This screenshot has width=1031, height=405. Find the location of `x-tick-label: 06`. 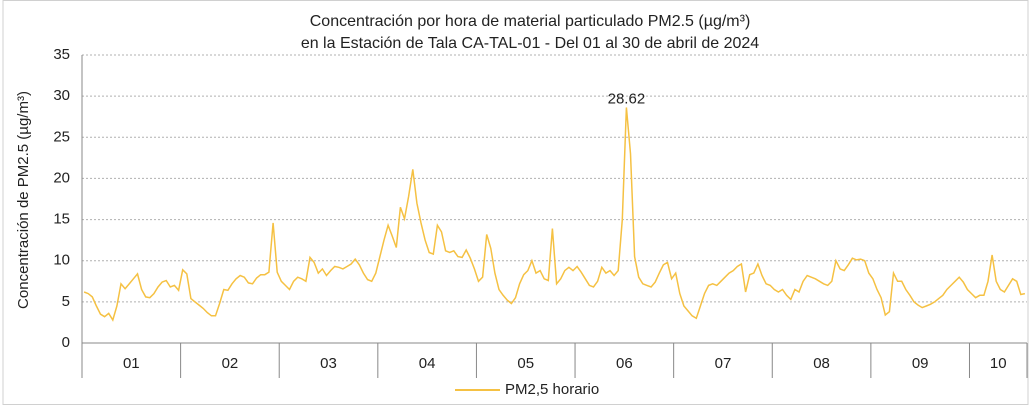

x-tick-label: 06 is located at coordinates (624, 363).